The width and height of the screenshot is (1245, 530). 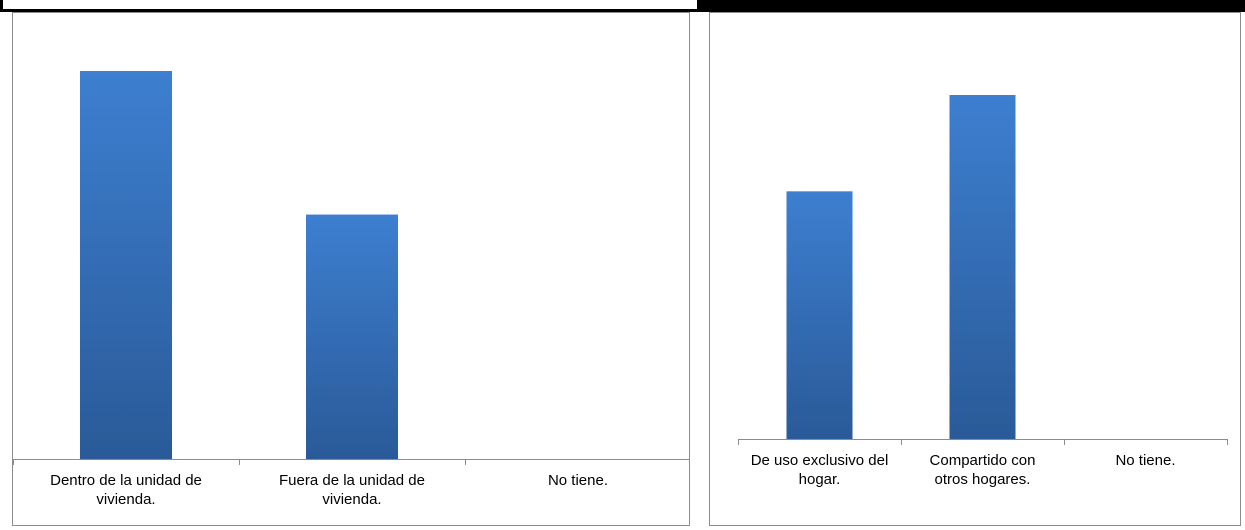 What do you see at coordinates (972, 6) in the screenshot?
I see `header-strip-right` at bounding box center [972, 6].